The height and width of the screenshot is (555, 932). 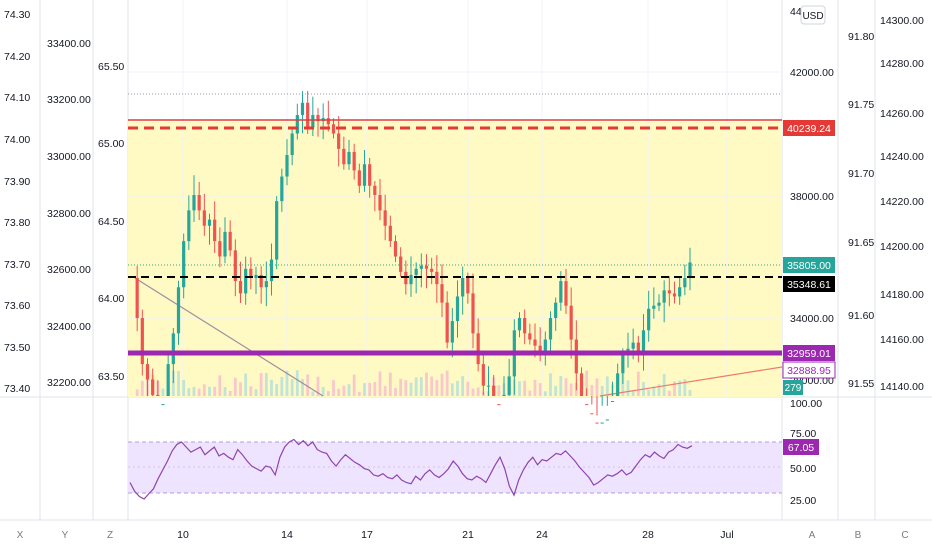 I want to click on scale-button-x: X, so click(x=20, y=535).